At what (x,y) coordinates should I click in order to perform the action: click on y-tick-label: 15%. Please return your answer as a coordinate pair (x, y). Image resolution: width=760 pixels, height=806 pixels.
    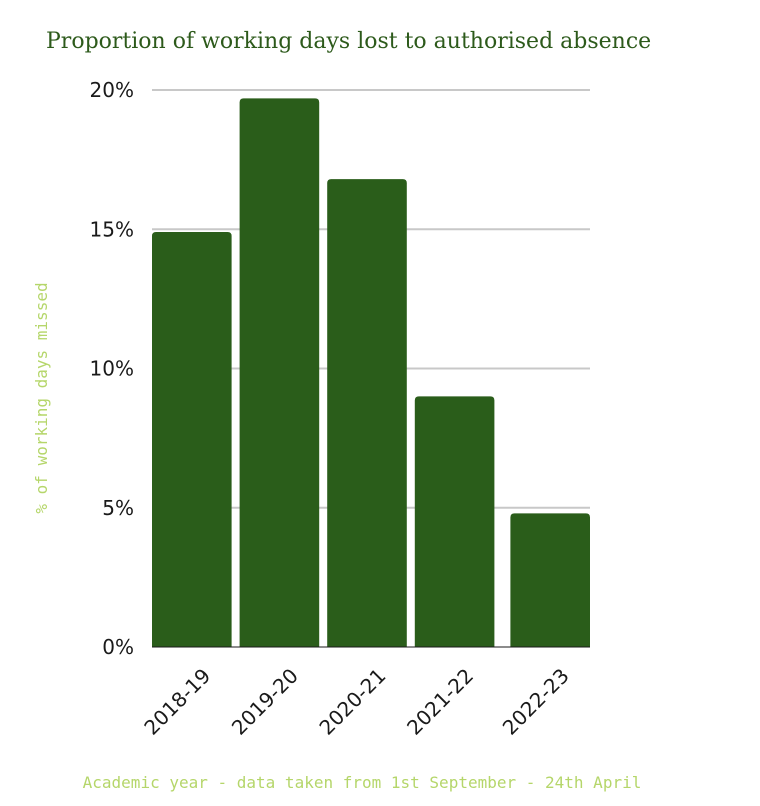
    Looking at the image, I should click on (112, 229).